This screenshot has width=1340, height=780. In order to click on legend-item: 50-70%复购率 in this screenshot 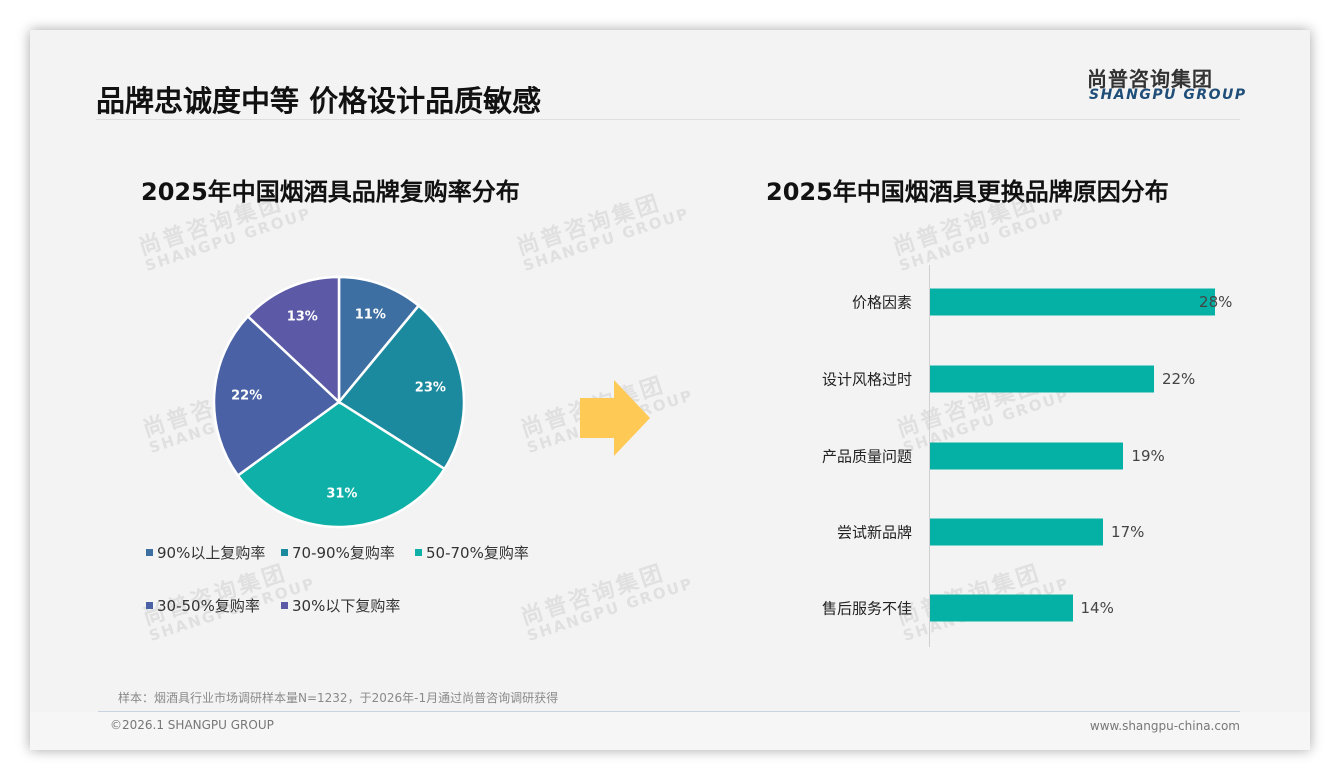, I will do `click(472, 552)`.